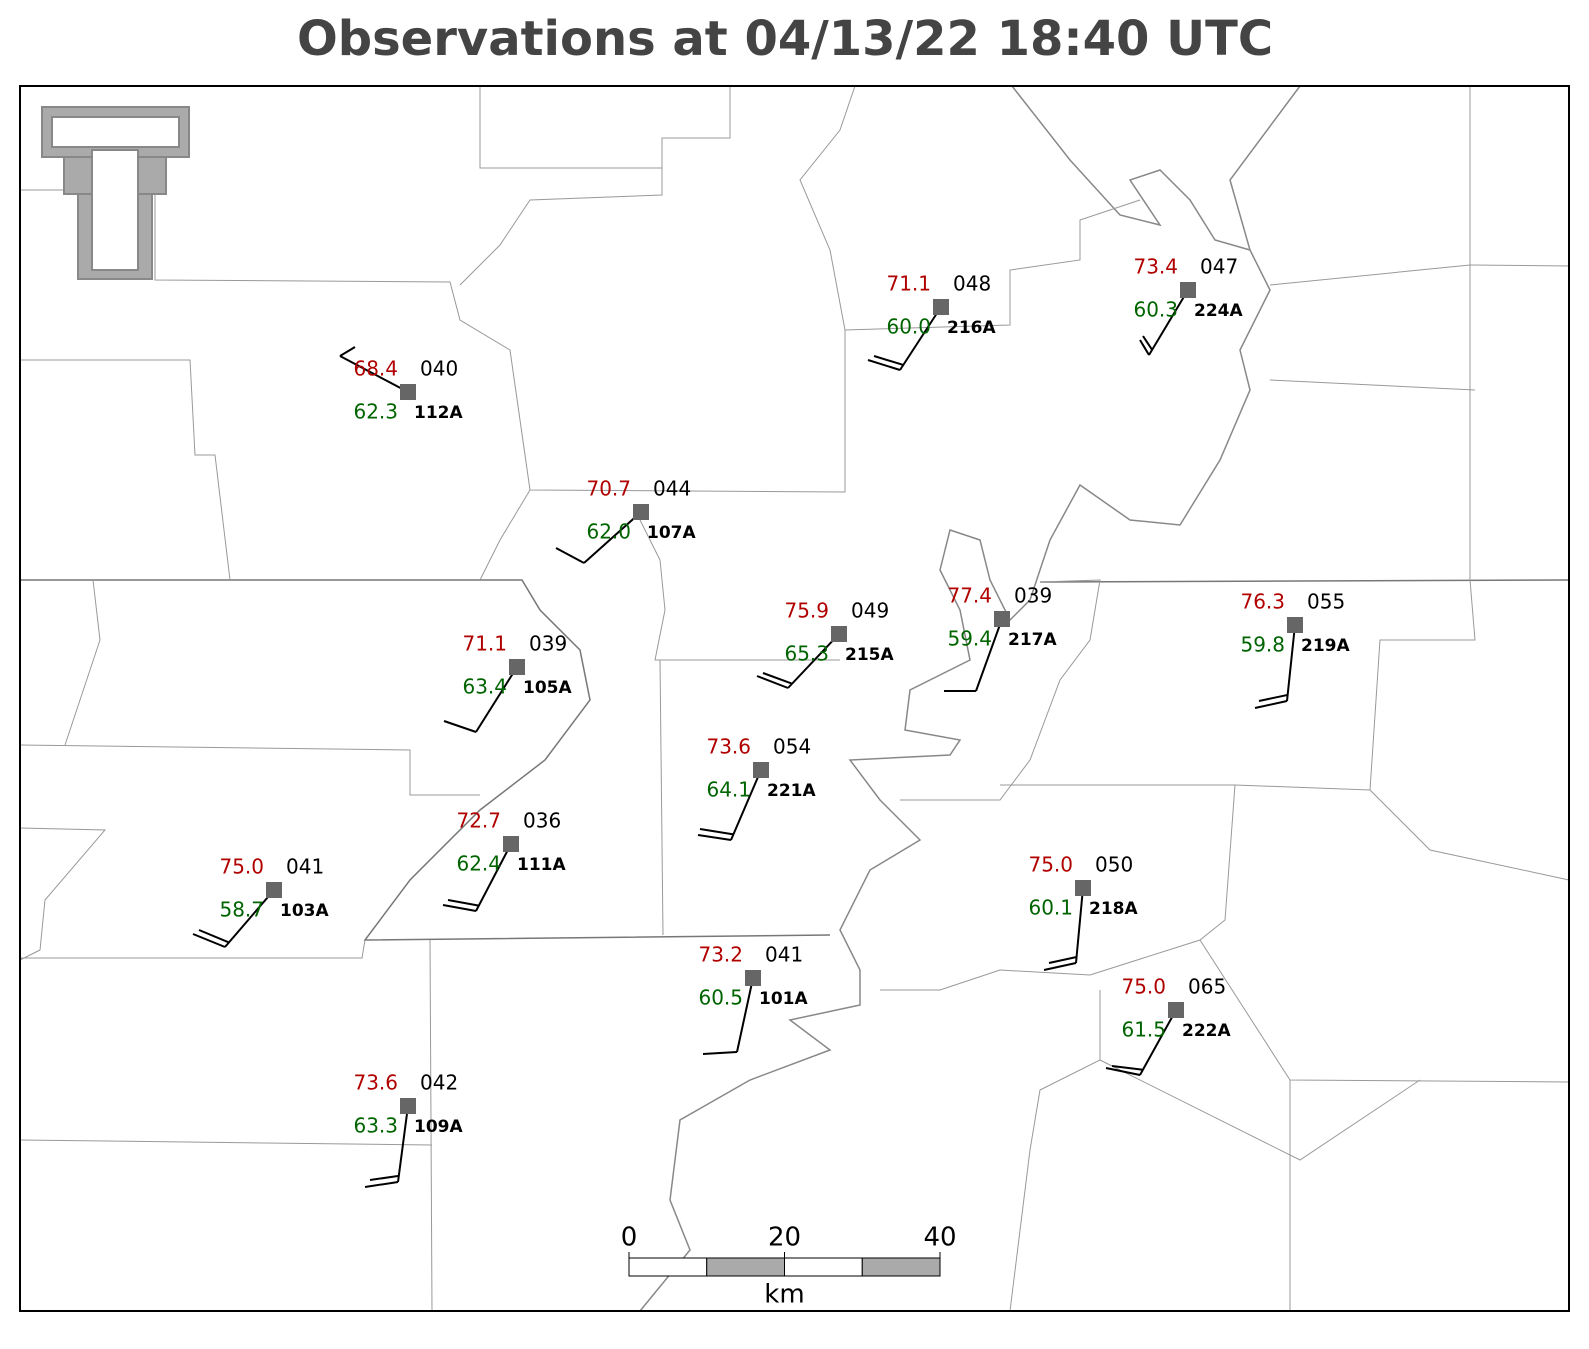  What do you see at coordinates (305, 867) in the screenshot?
I see `pressure: 041` at bounding box center [305, 867].